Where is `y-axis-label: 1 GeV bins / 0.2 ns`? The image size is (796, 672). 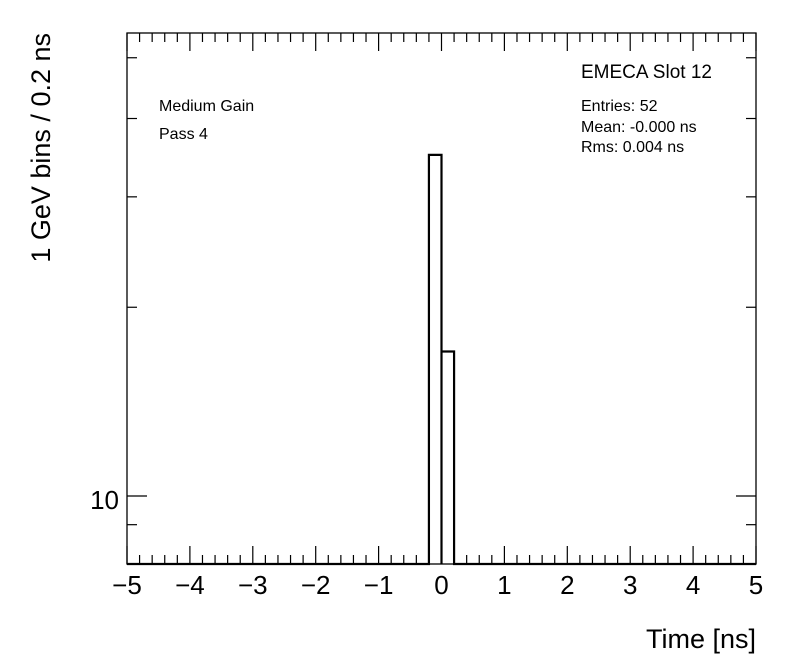
y-axis-label: 1 GeV bins / 0.2 ns is located at coordinates (41, 148).